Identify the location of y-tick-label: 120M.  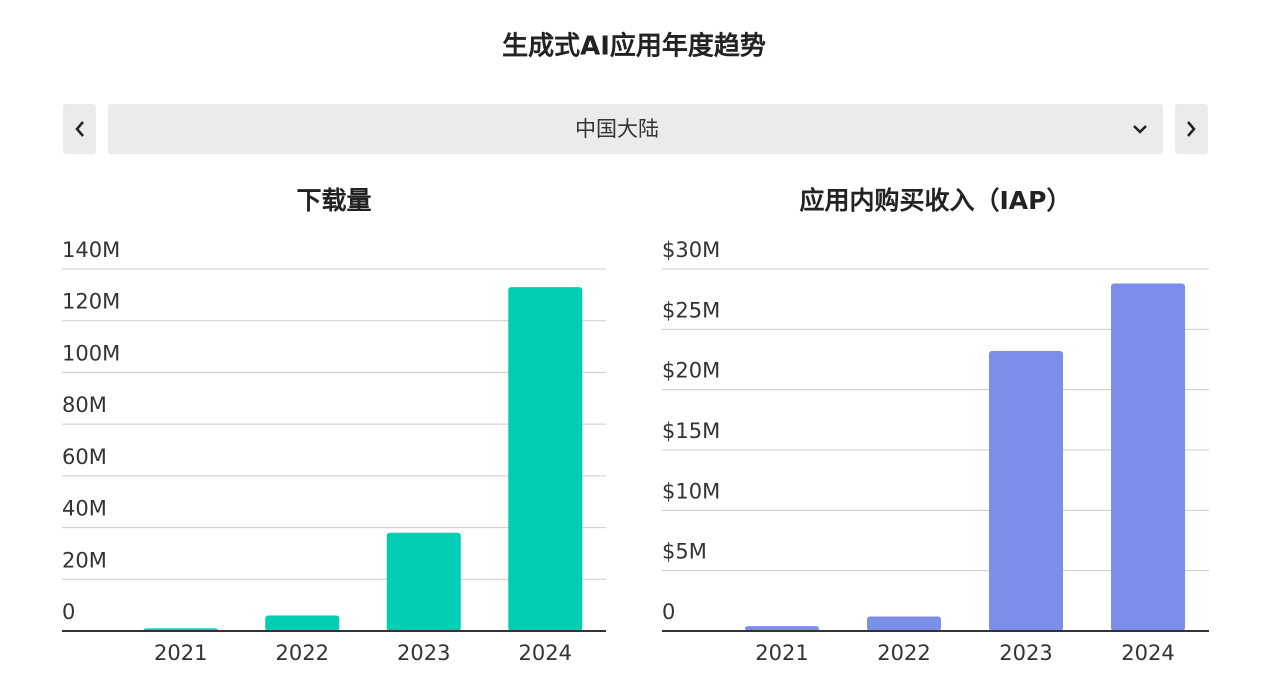
(91, 302).